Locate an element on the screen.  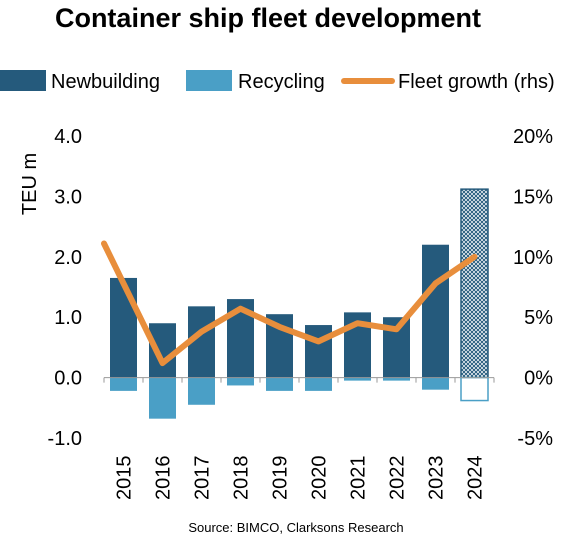
x-tick-label: 2019 is located at coordinates (281, 478).